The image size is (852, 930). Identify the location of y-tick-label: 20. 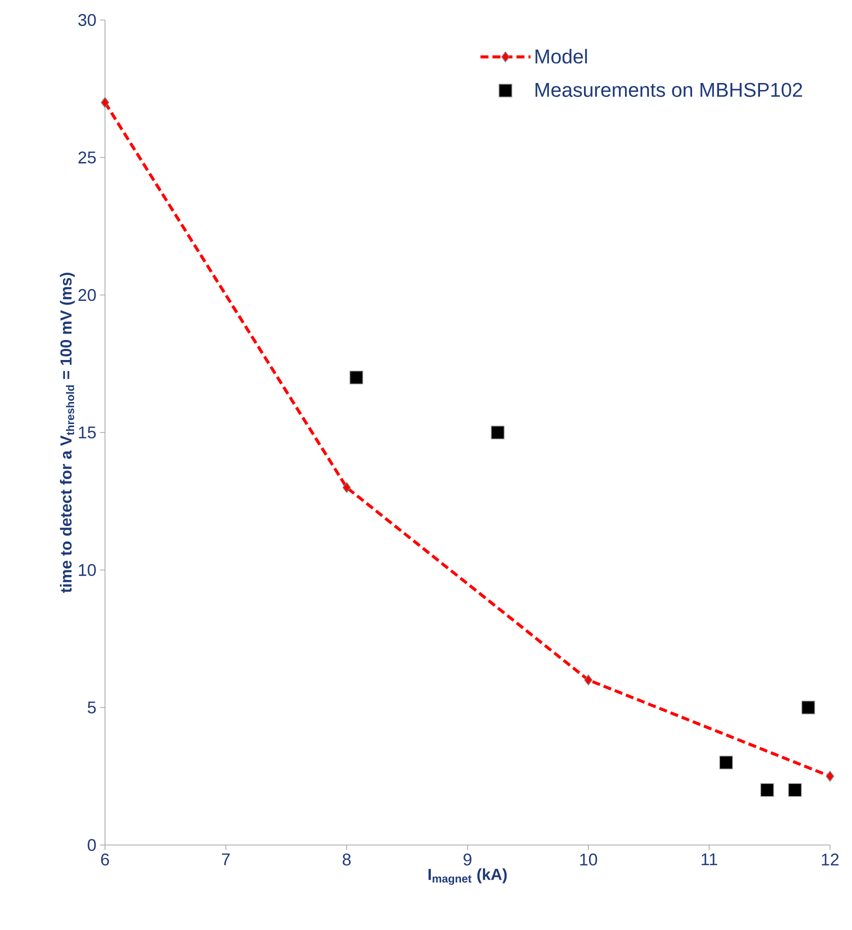
(87, 294).